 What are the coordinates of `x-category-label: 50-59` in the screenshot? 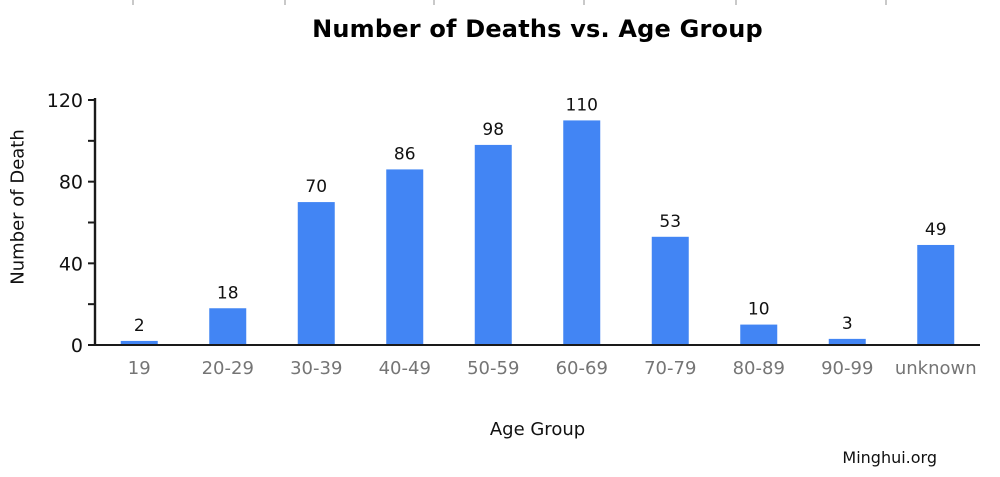 It's located at (493, 368).